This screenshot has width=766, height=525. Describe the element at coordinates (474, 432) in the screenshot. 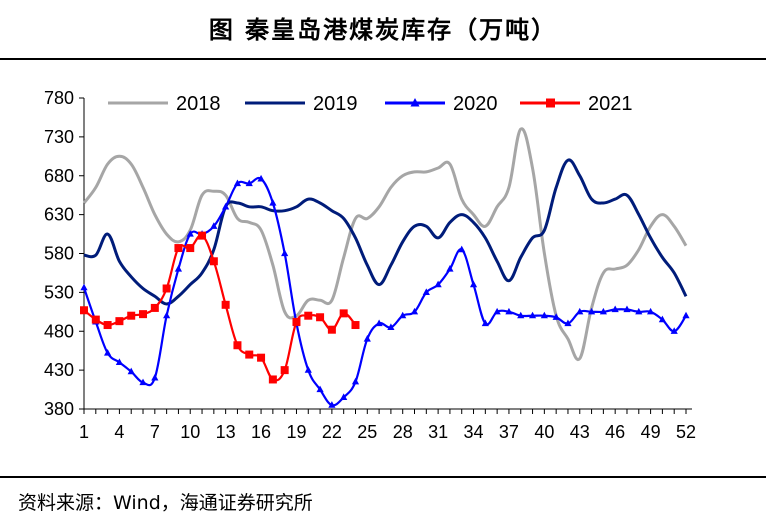

I see `x-tick-label: 34` at that location.